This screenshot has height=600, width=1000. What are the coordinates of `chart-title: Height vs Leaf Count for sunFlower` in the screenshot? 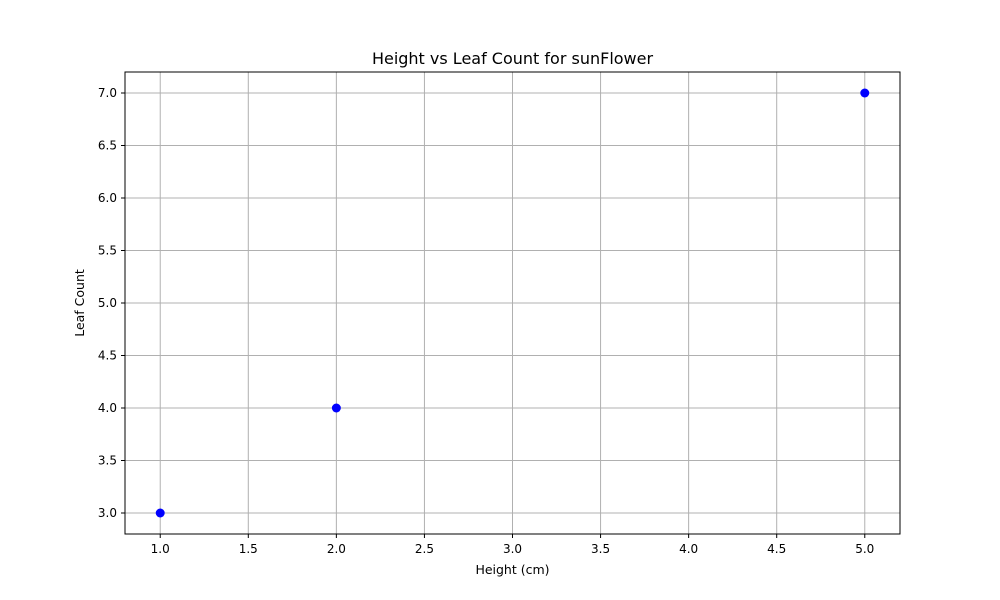 It's located at (513, 58).